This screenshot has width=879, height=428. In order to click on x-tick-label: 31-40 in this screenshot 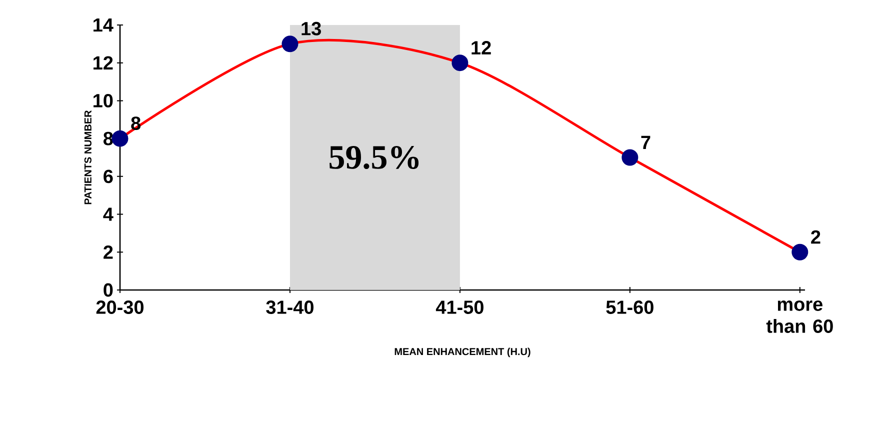, I will do `click(290, 307)`.